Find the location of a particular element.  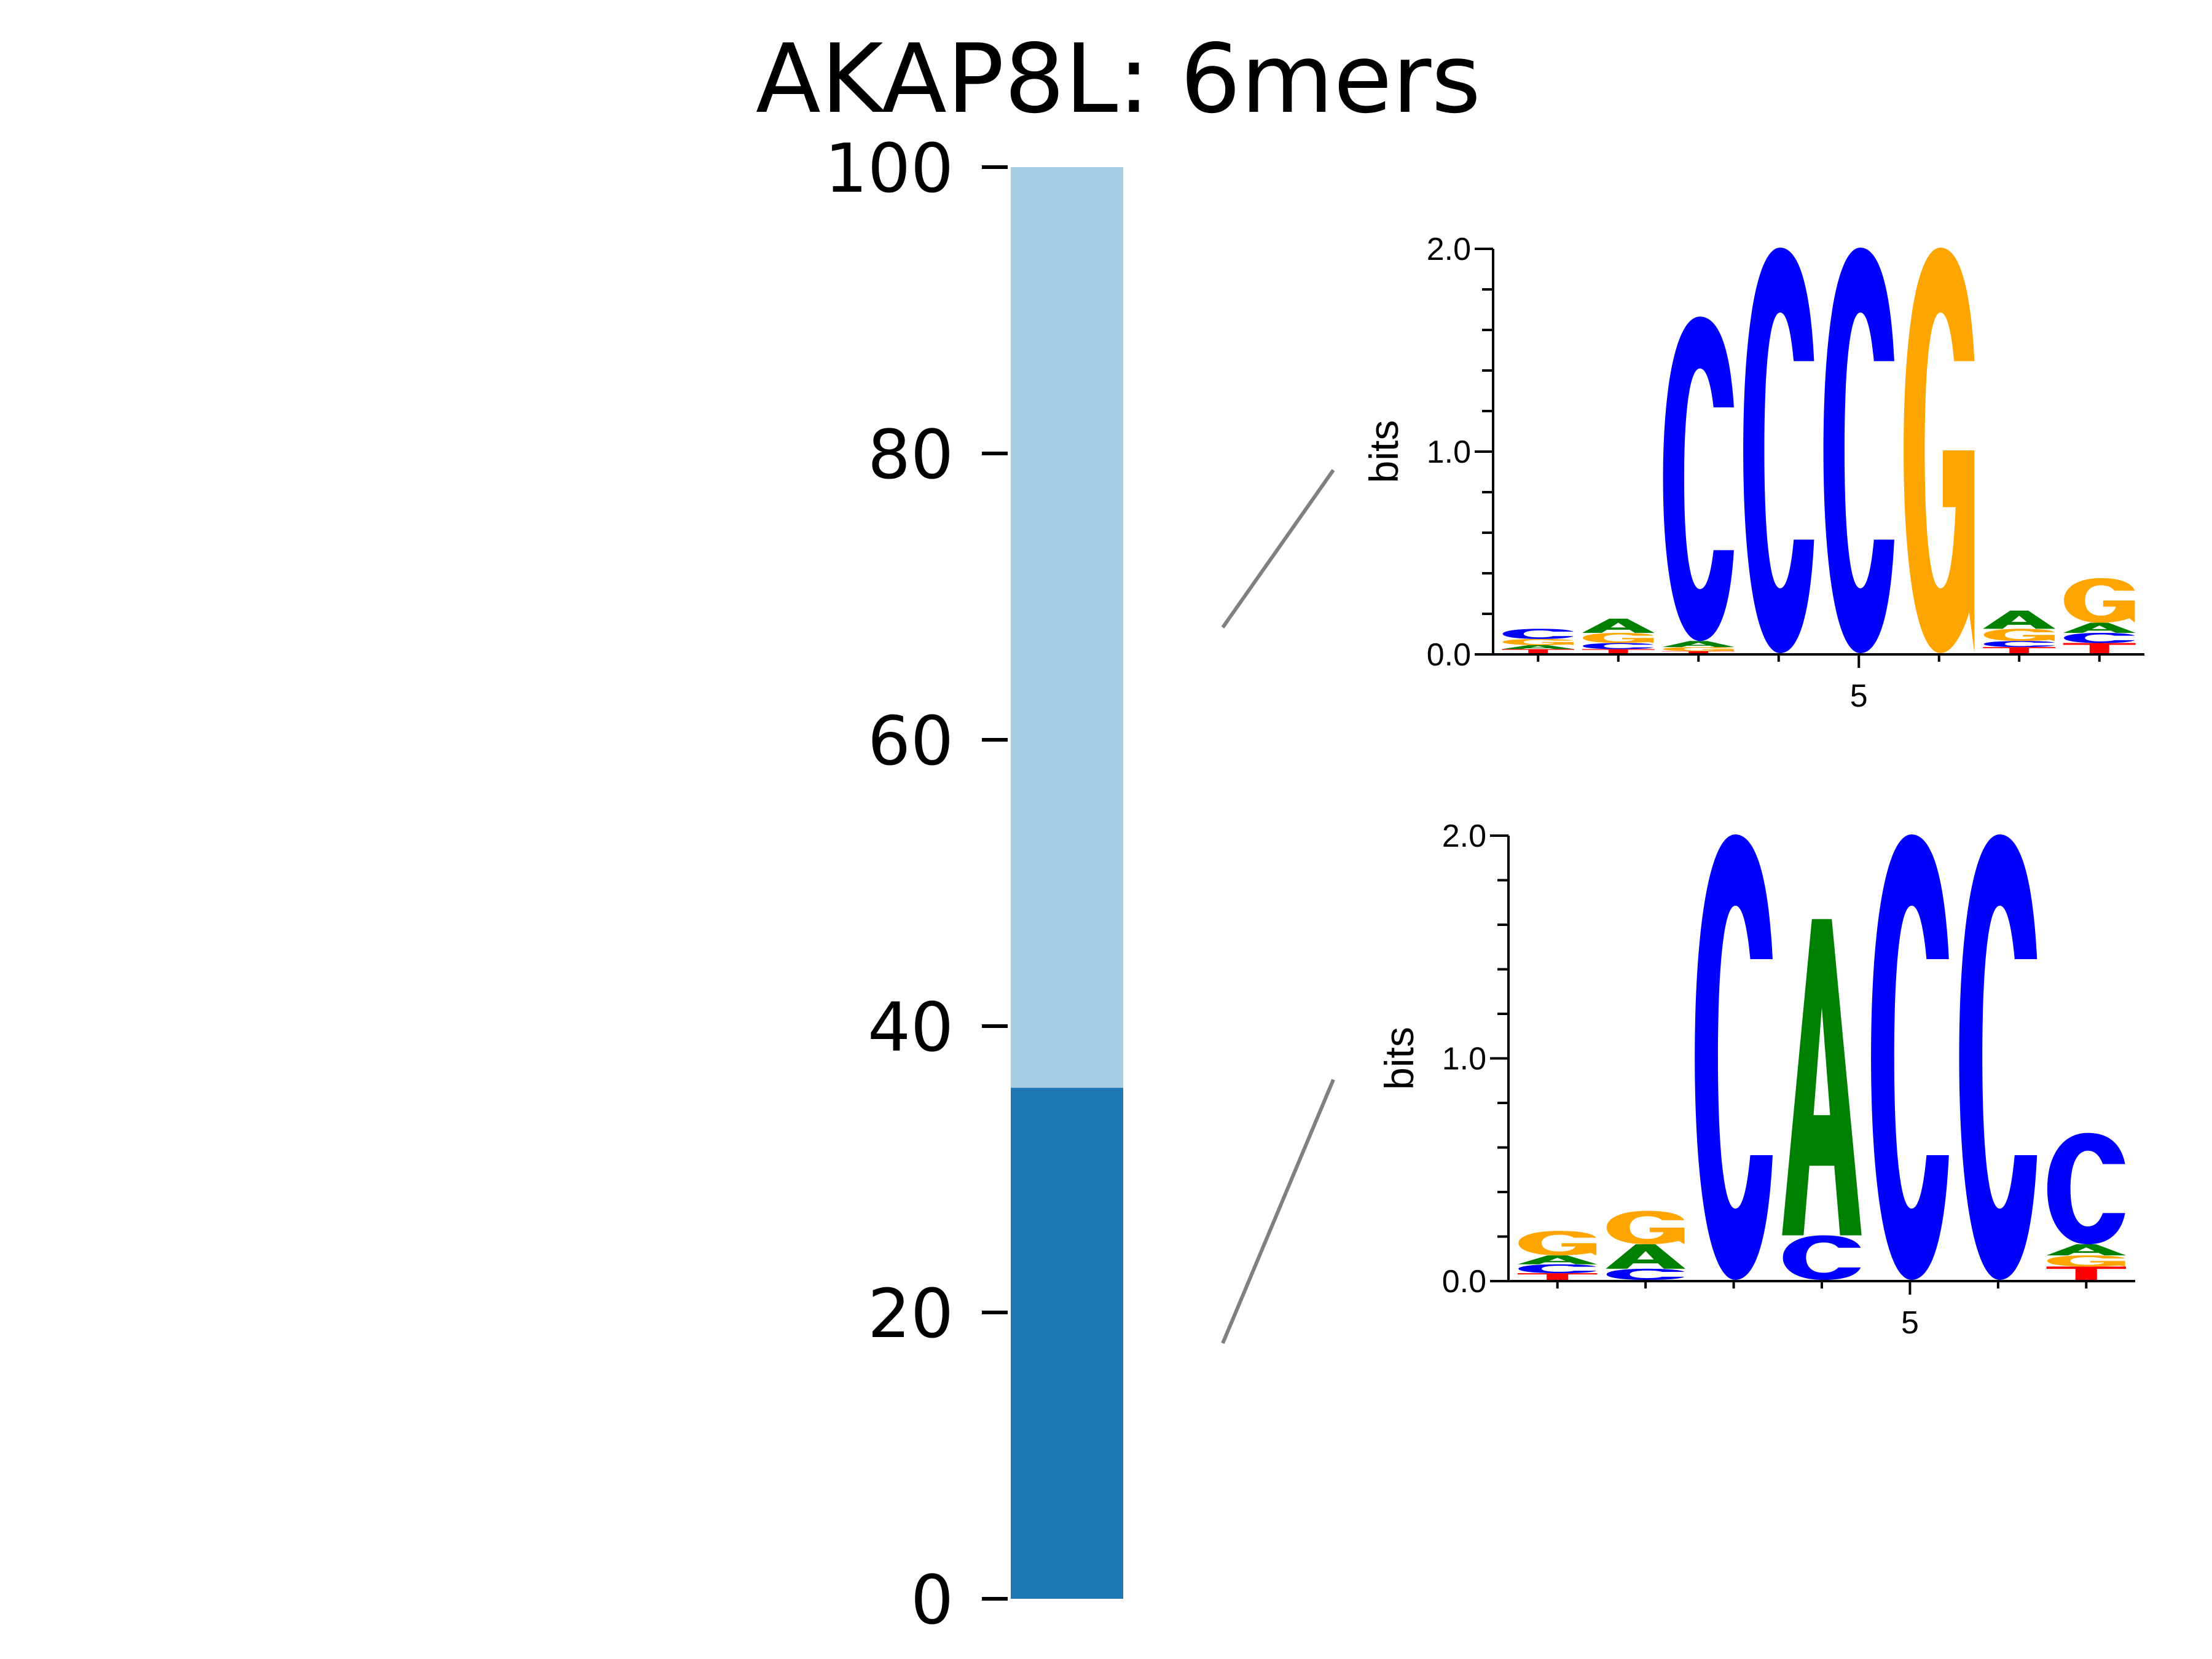

connector-lines is located at coordinates (1278, 906).